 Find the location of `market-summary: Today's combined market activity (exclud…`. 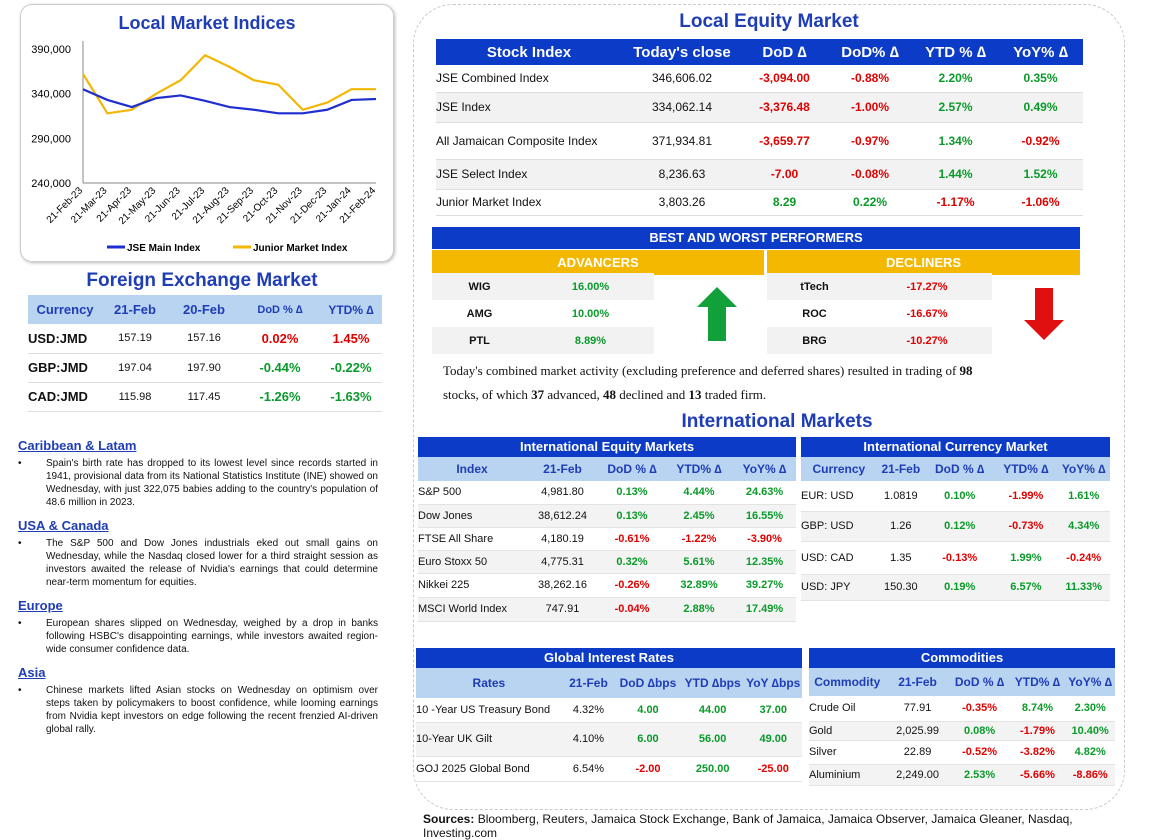

market-summary: Today's combined market activity (exclud… is located at coordinates (768, 383).